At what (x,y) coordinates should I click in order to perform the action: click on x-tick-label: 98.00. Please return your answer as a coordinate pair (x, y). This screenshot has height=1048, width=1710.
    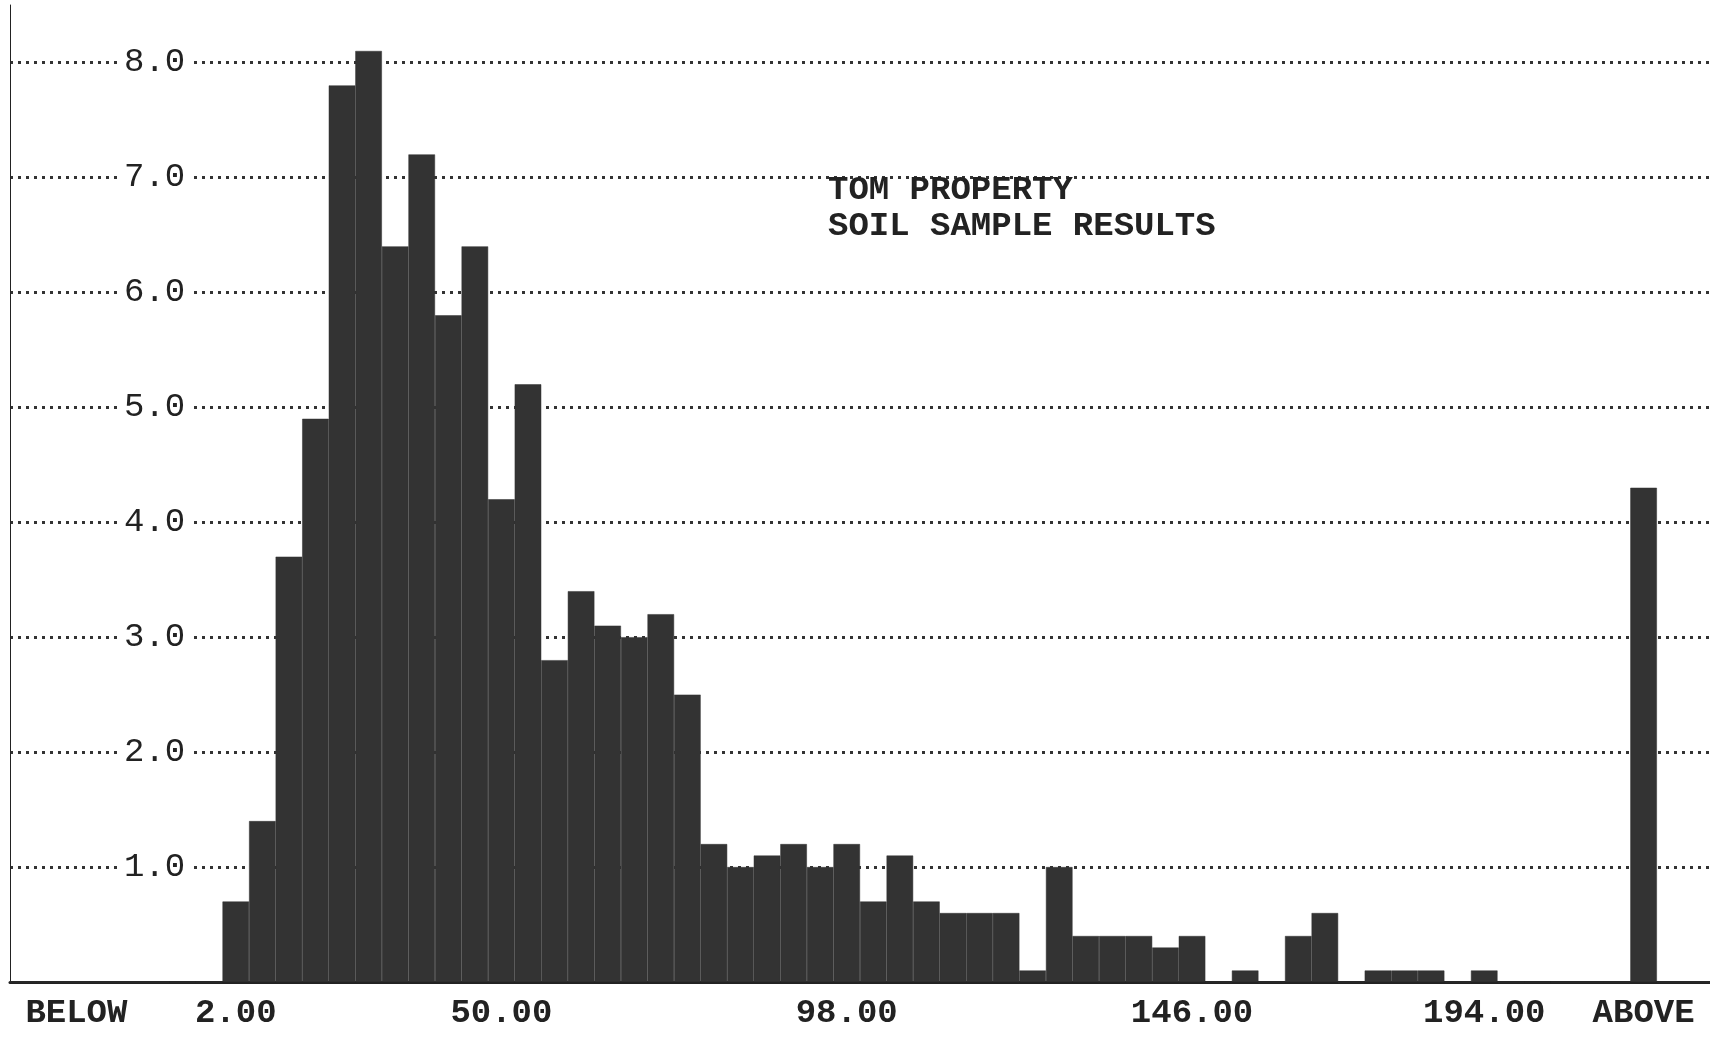
    Looking at the image, I should click on (846, 1013).